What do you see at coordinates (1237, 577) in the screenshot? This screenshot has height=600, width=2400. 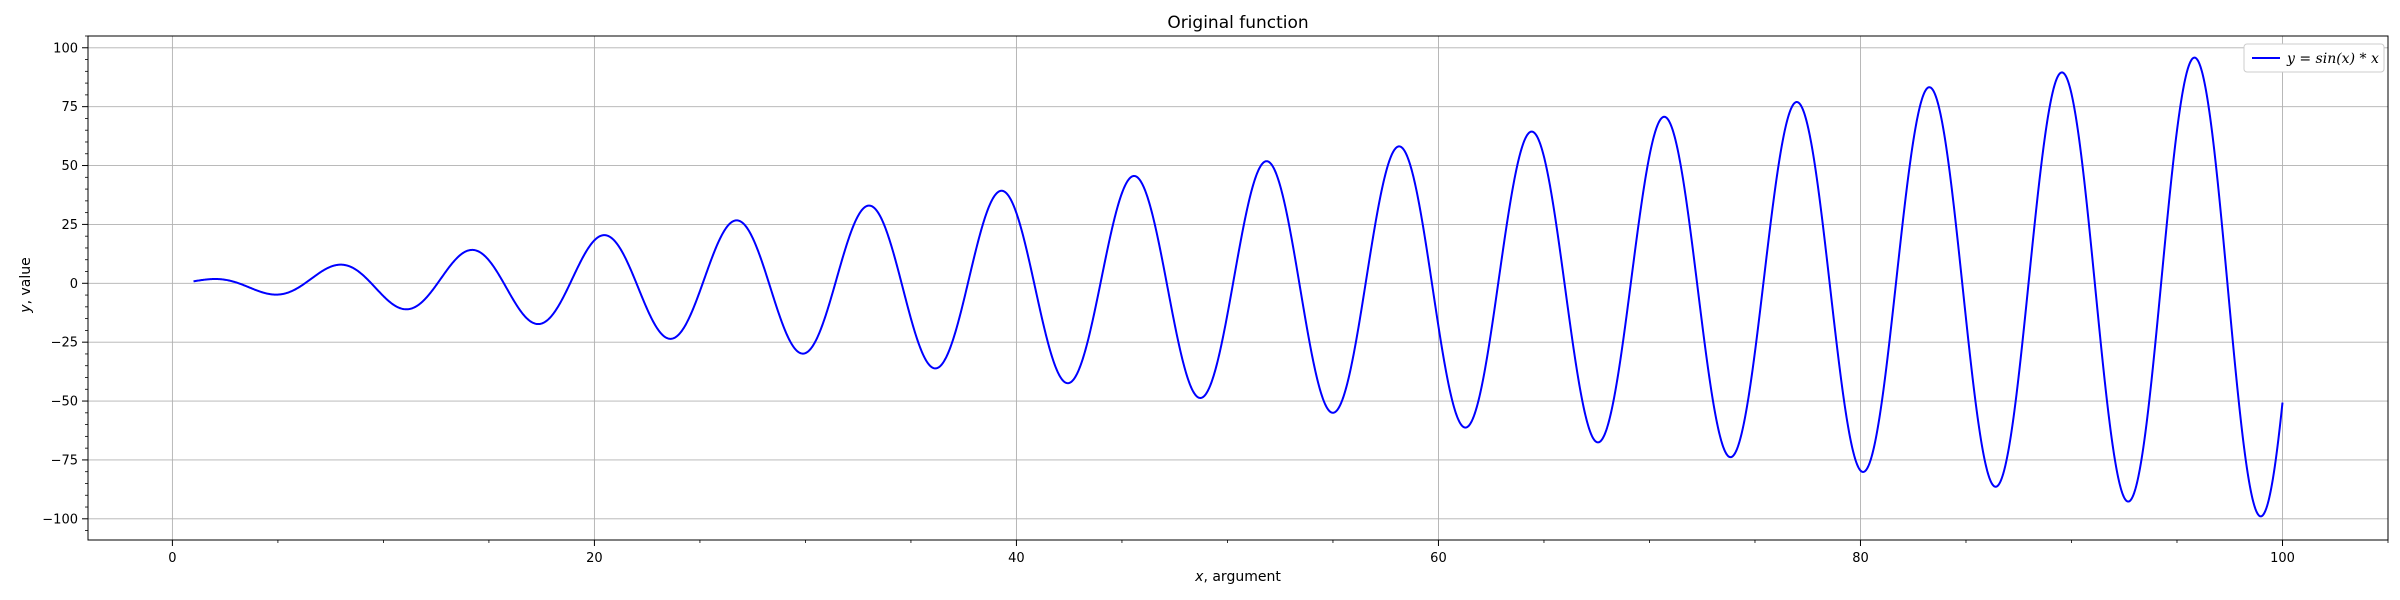 I see `x-axis-label: x, argument` at bounding box center [1237, 577].